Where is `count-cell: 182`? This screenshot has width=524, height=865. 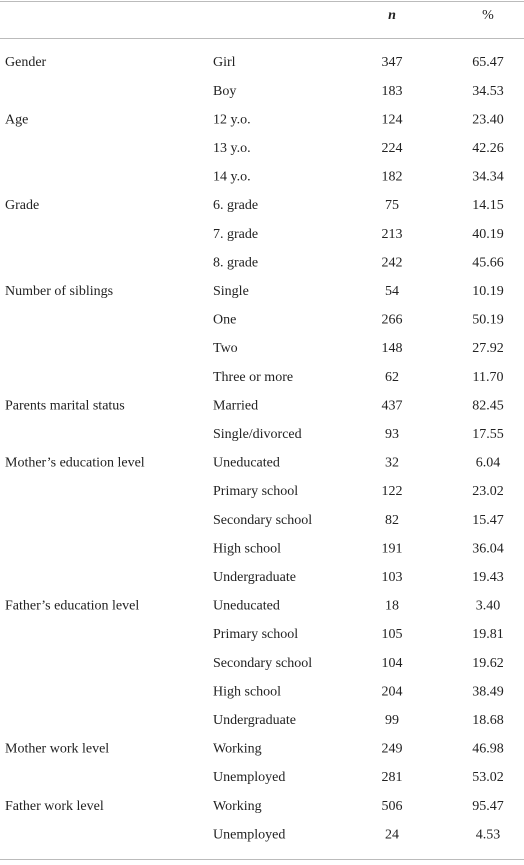 count-cell: 182 is located at coordinates (392, 177).